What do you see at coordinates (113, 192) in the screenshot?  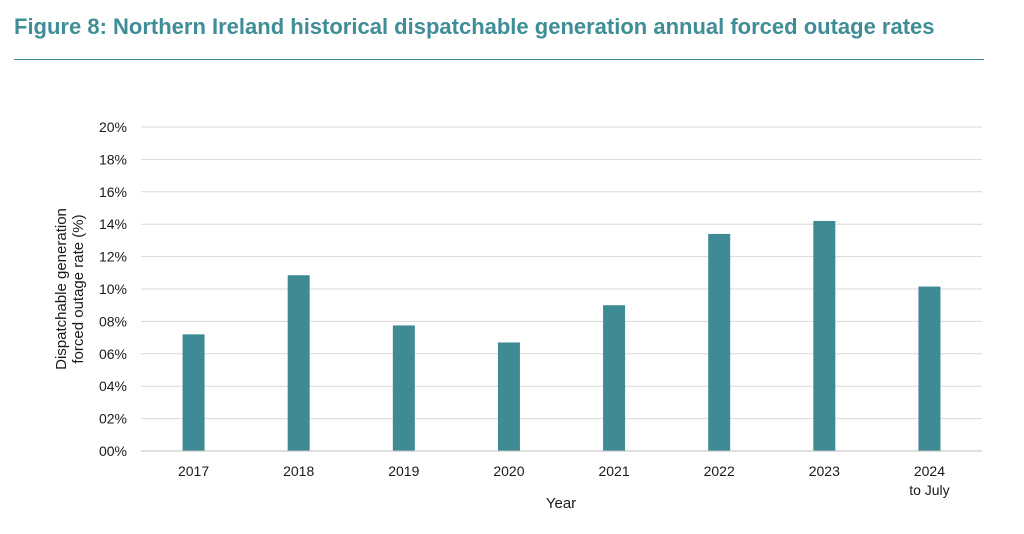 I see `y-tick-label: 16%` at bounding box center [113, 192].